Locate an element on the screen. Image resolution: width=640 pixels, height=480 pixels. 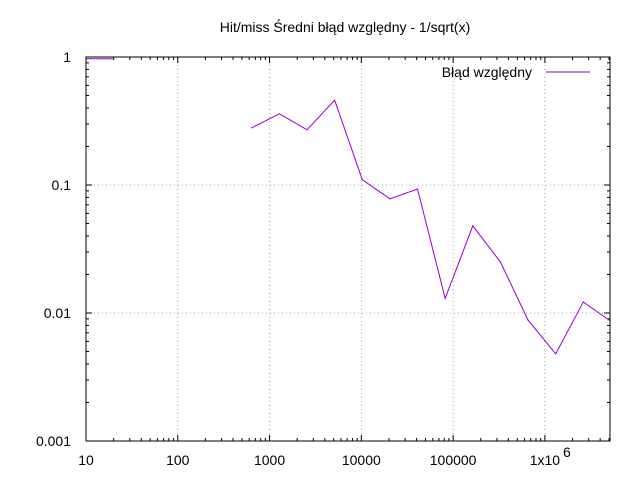
x-tick-label: 1000 is located at coordinates (269, 460).